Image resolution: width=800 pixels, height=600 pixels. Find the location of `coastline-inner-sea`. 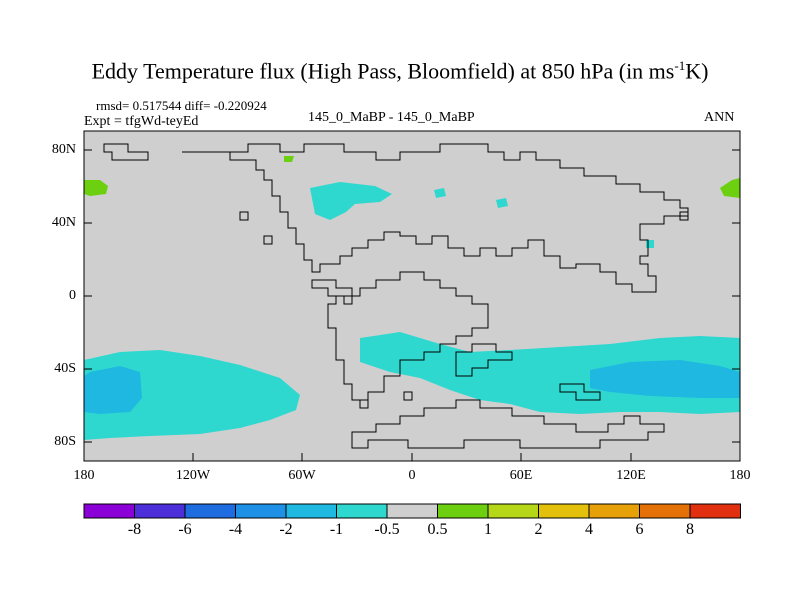

coastline-inner-sea is located at coordinates (332, 292).